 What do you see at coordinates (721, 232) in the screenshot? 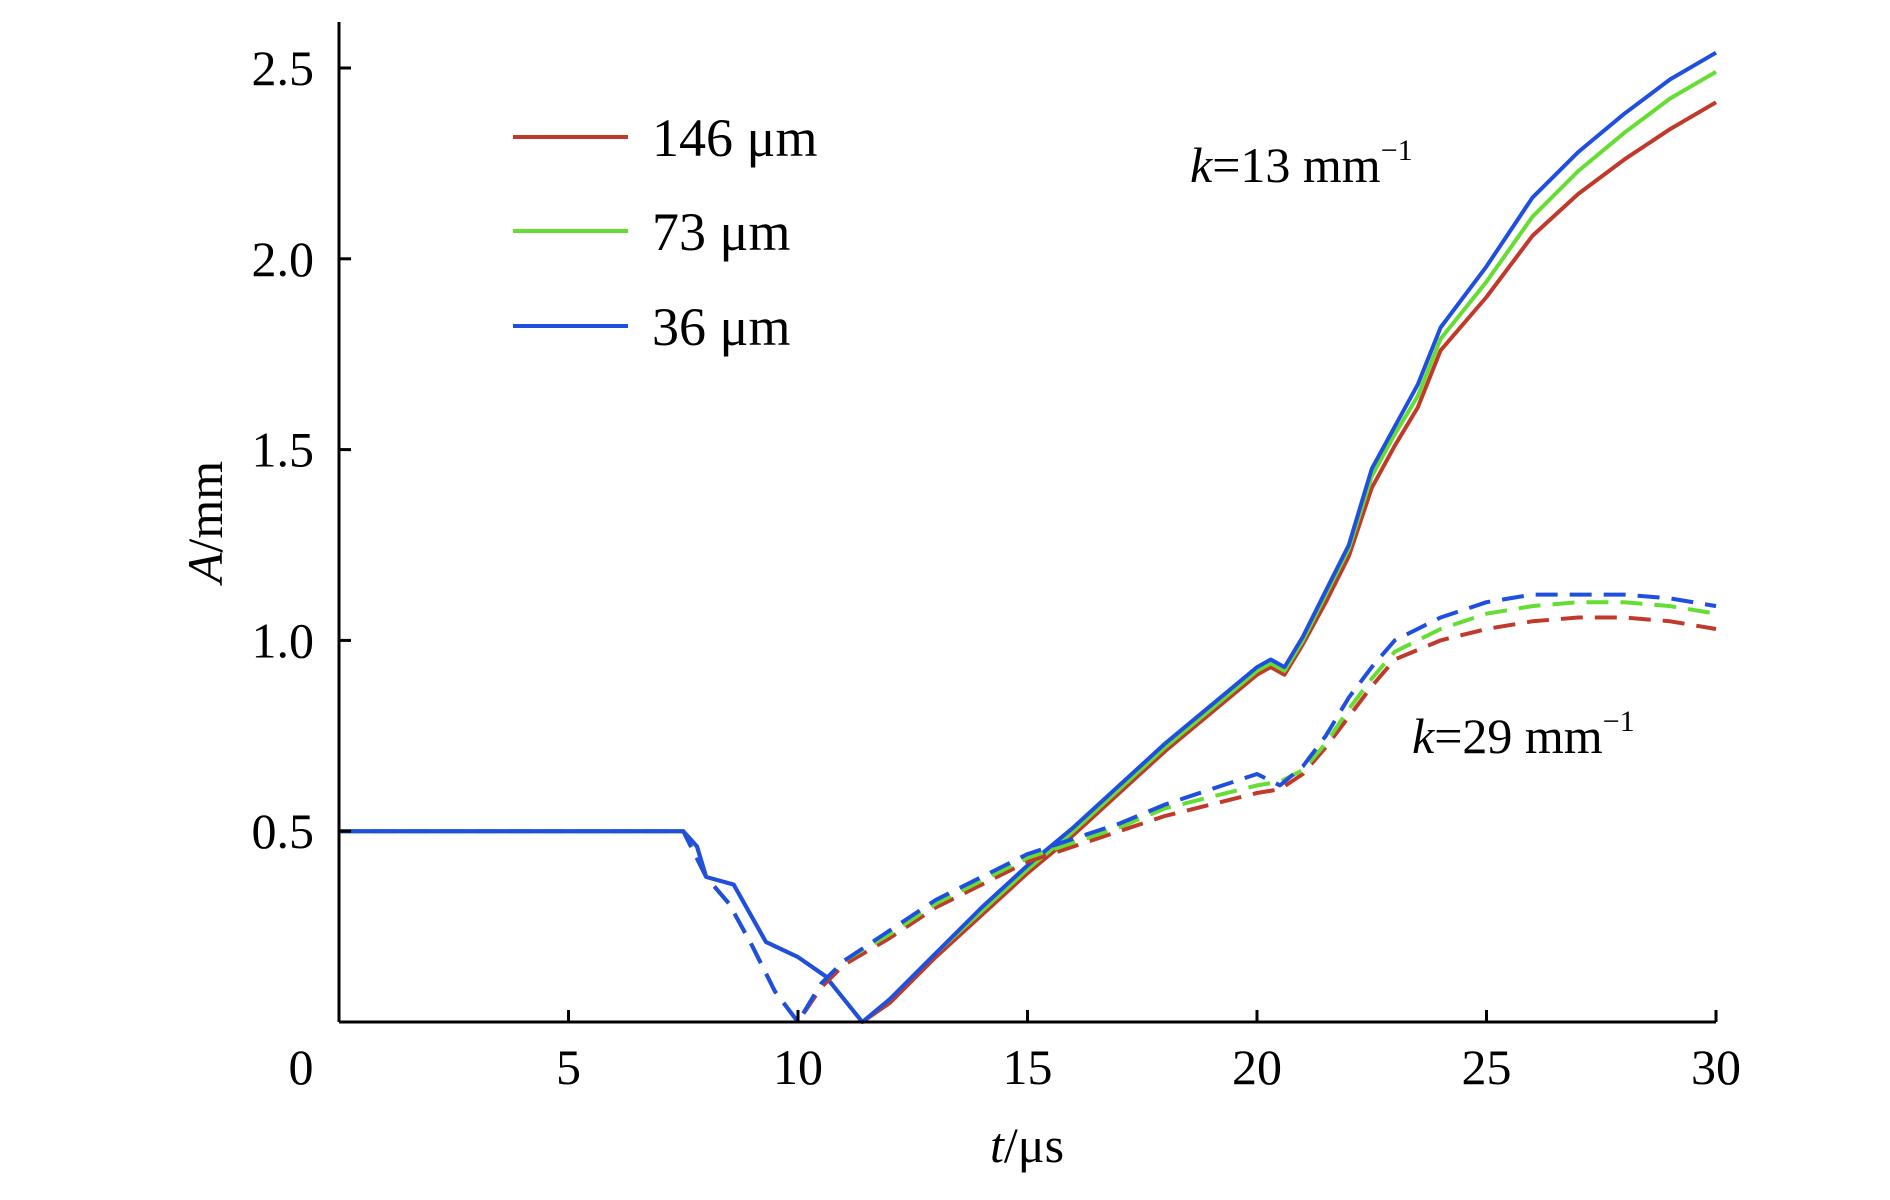
I see `legend-label-73um: 73 μm` at bounding box center [721, 232].